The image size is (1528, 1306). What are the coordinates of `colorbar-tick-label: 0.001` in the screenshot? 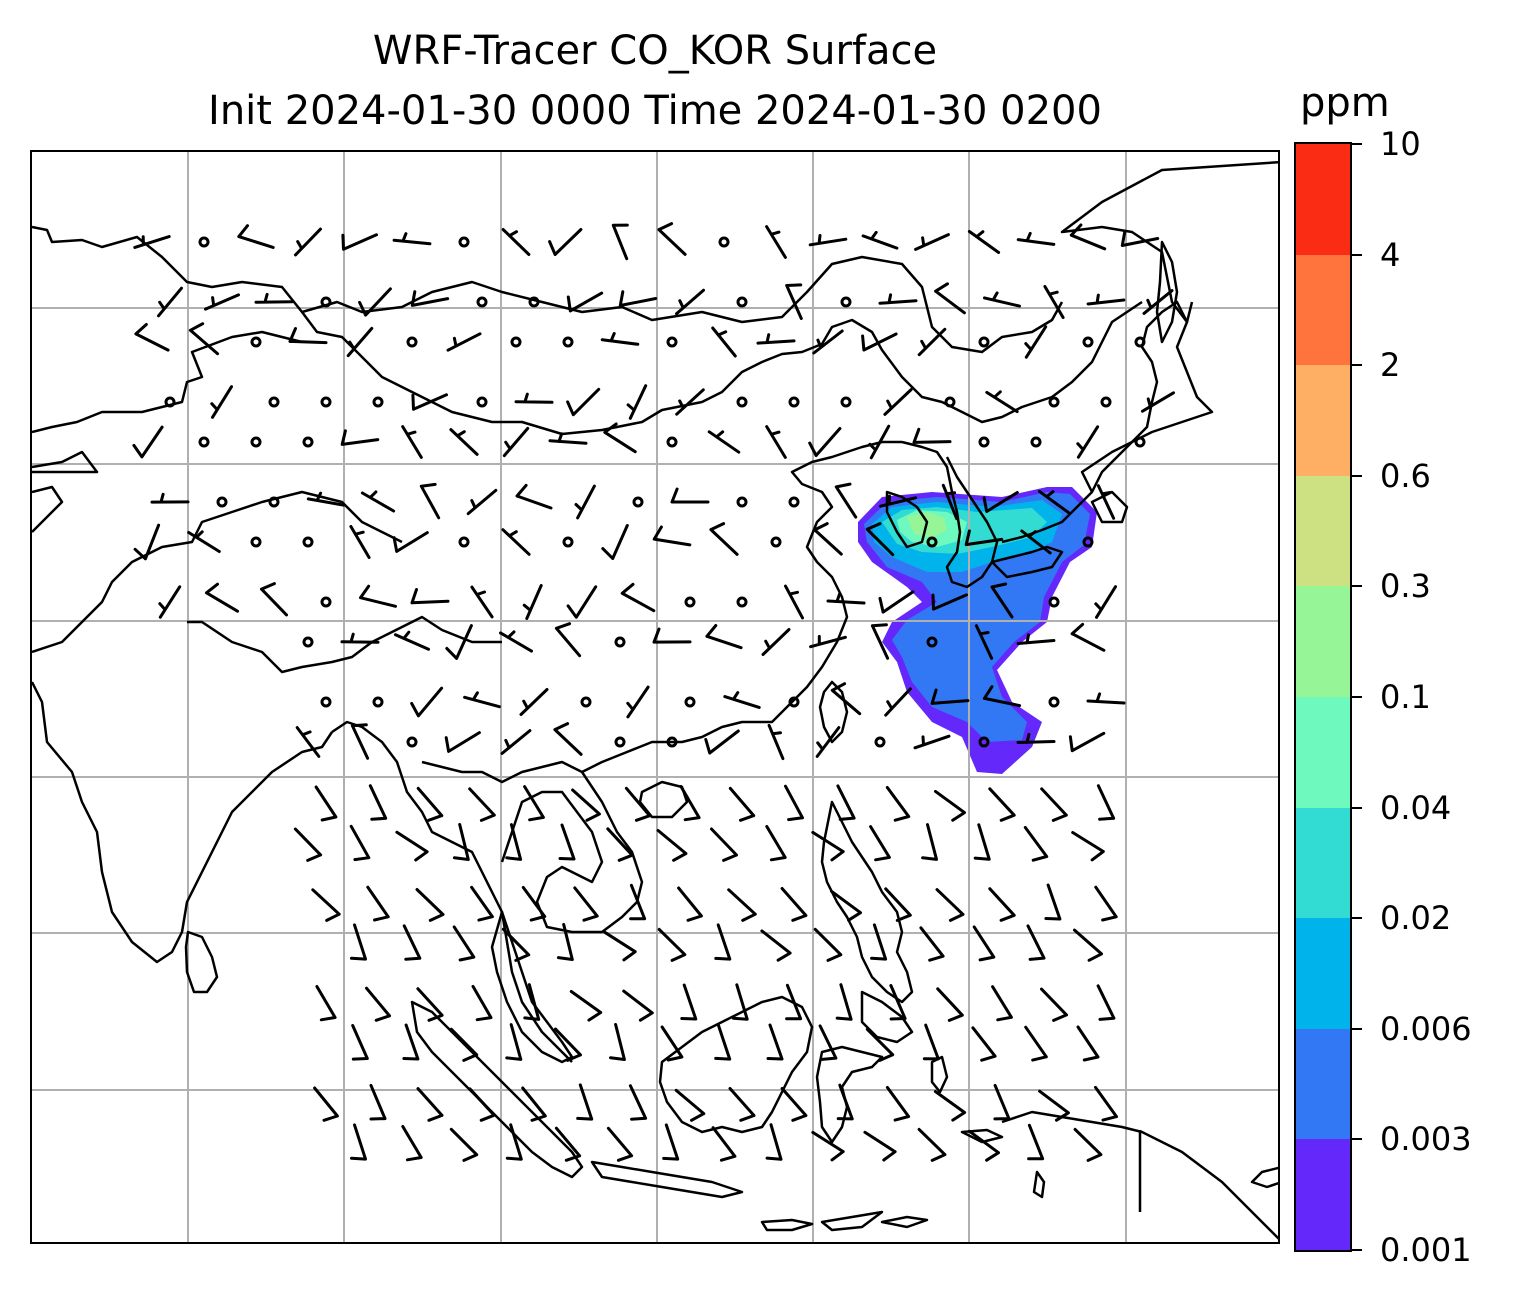 It's located at (1426, 1250).